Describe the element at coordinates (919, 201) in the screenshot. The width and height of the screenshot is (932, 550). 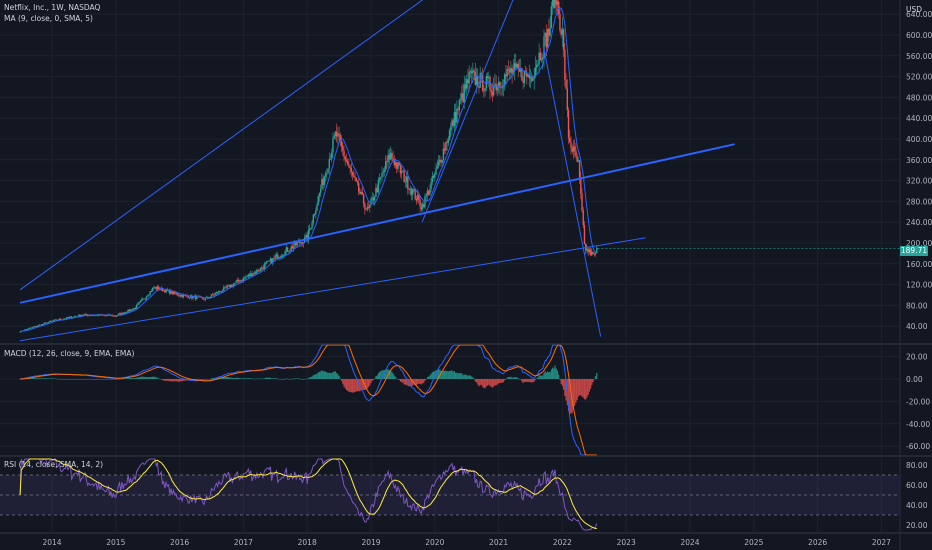
I see `price-tick-label: 280.00` at that location.